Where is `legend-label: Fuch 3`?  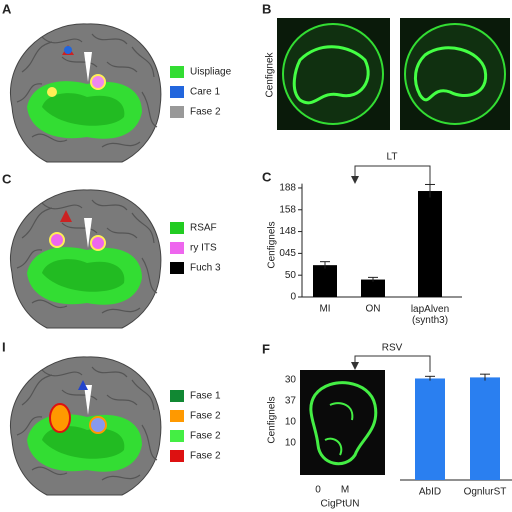 legend-label: Fuch 3 is located at coordinates (205, 268).